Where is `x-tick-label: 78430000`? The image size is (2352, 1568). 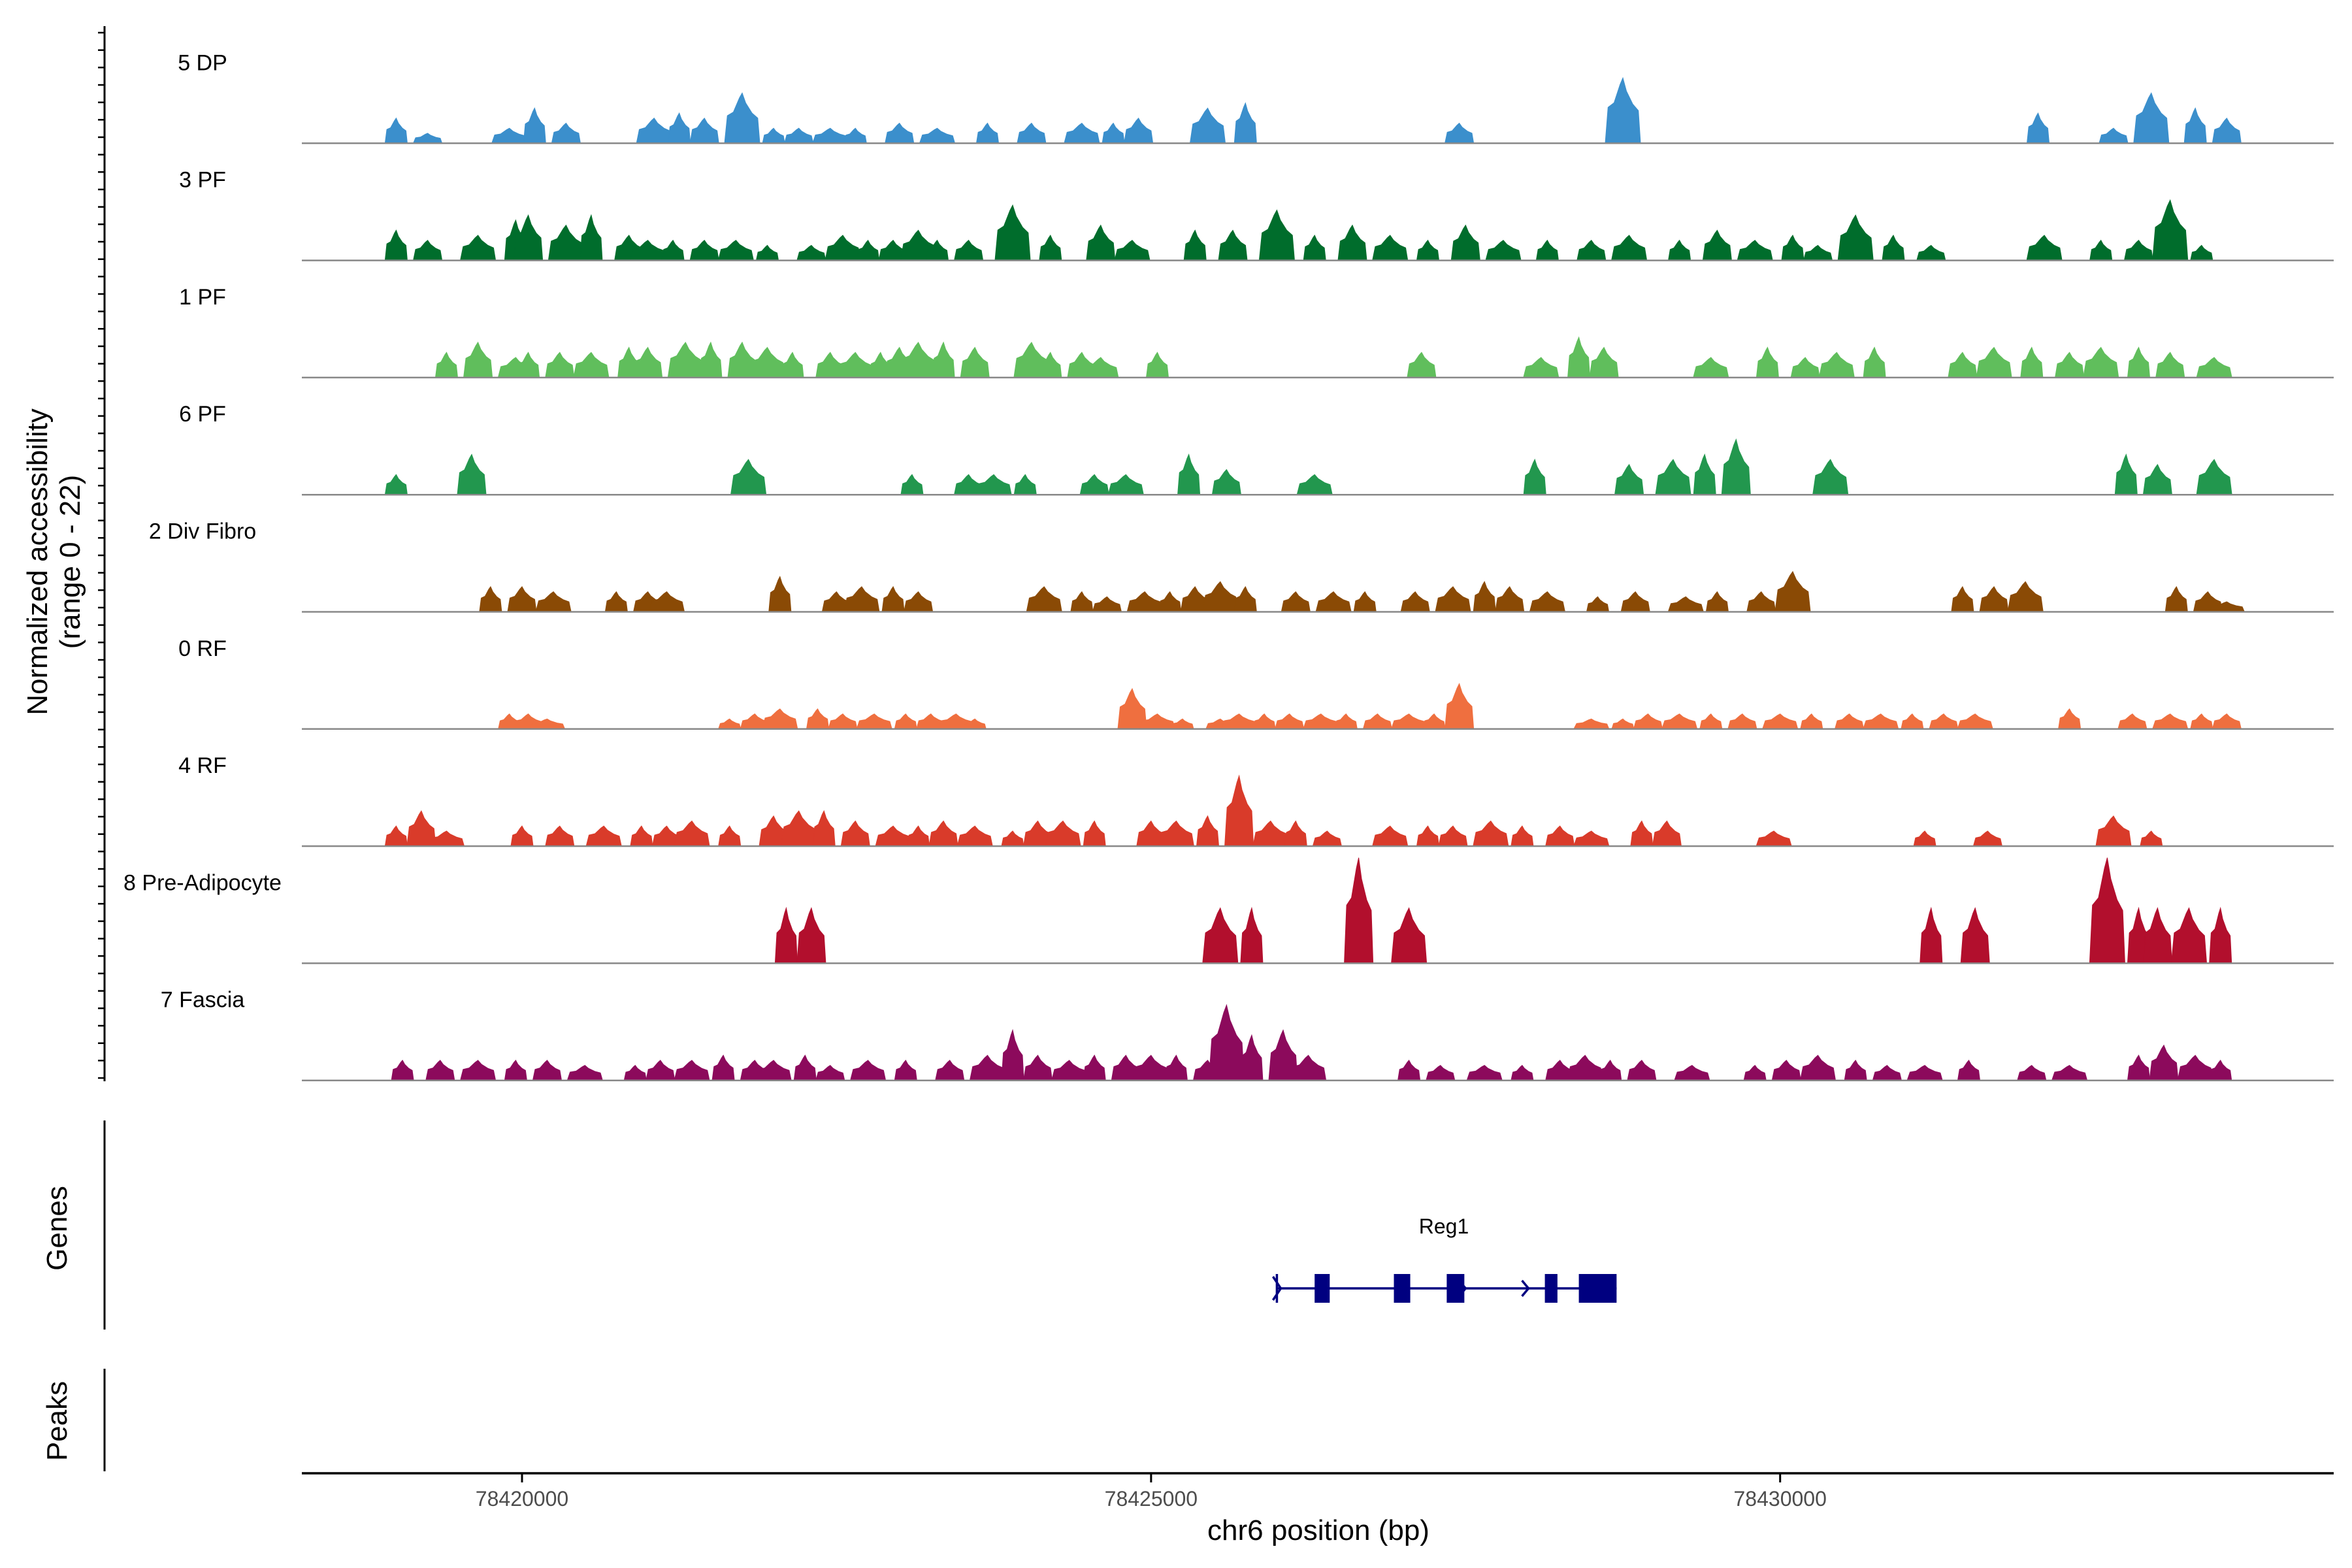 x-tick-label: 78430000 is located at coordinates (1780, 1499).